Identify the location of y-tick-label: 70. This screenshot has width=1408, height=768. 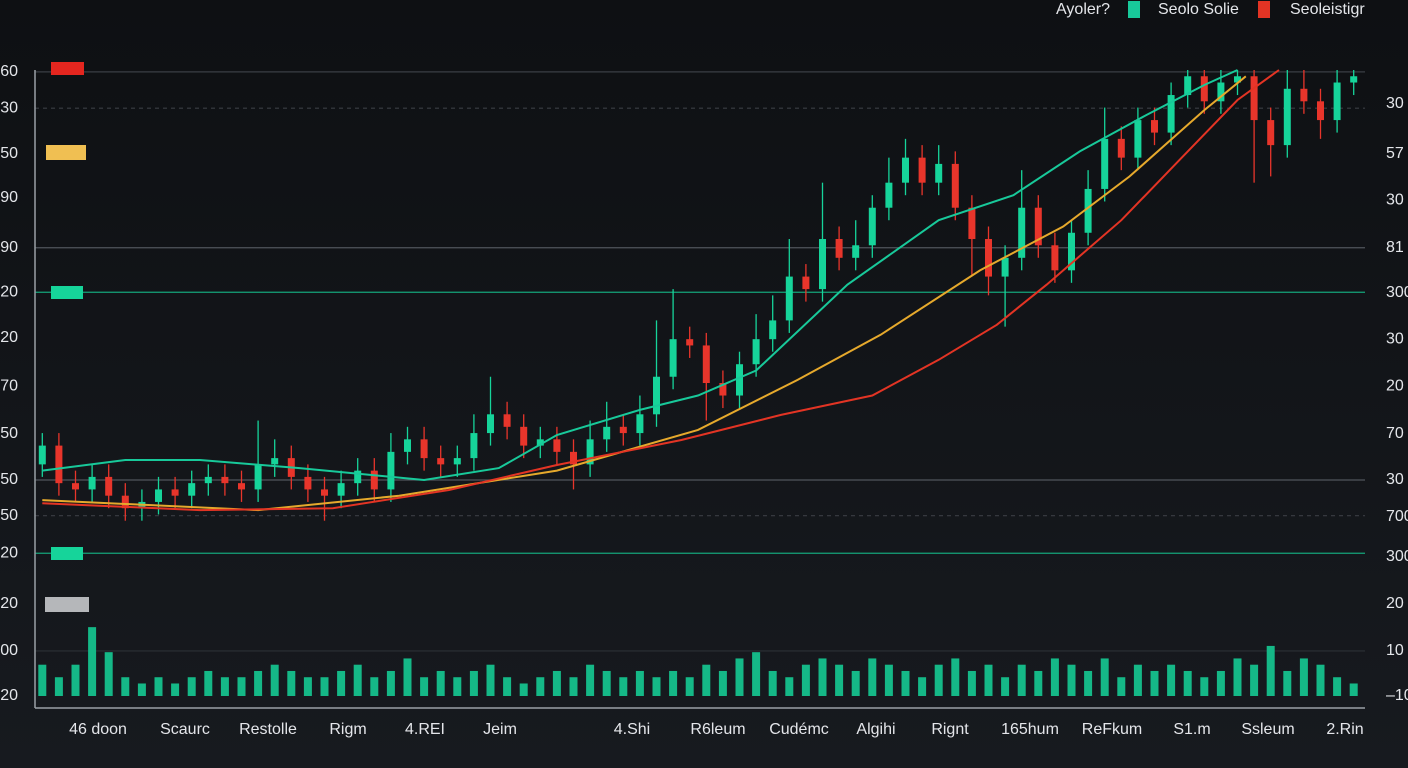
(9, 385).